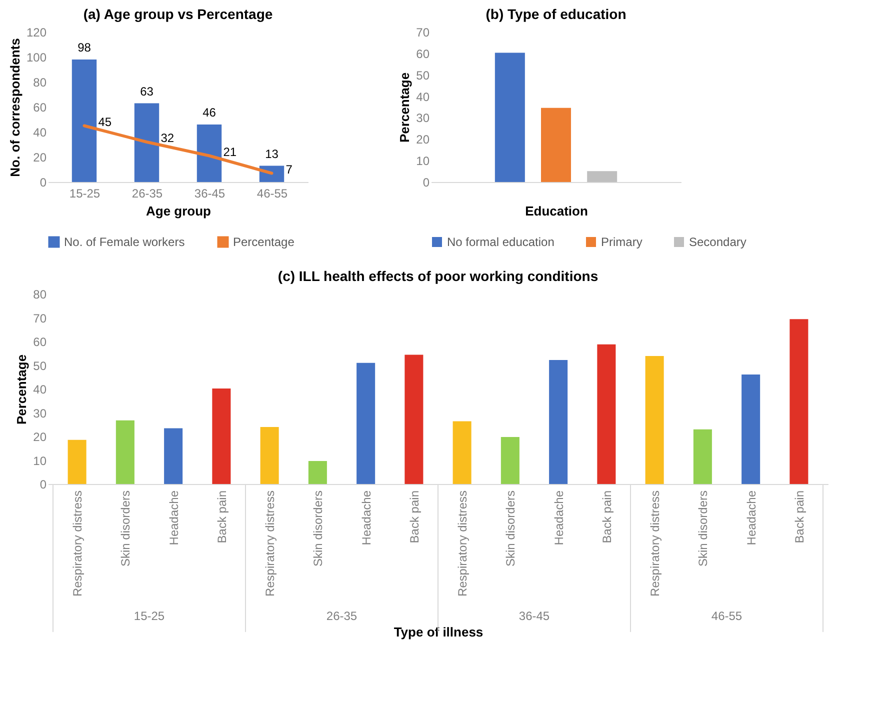 The height and width of the screenshot is (724, 874). Describe the element at coordinates (84, 193) in the screenshot. I see `x-tick-label: 15-25` at that location.